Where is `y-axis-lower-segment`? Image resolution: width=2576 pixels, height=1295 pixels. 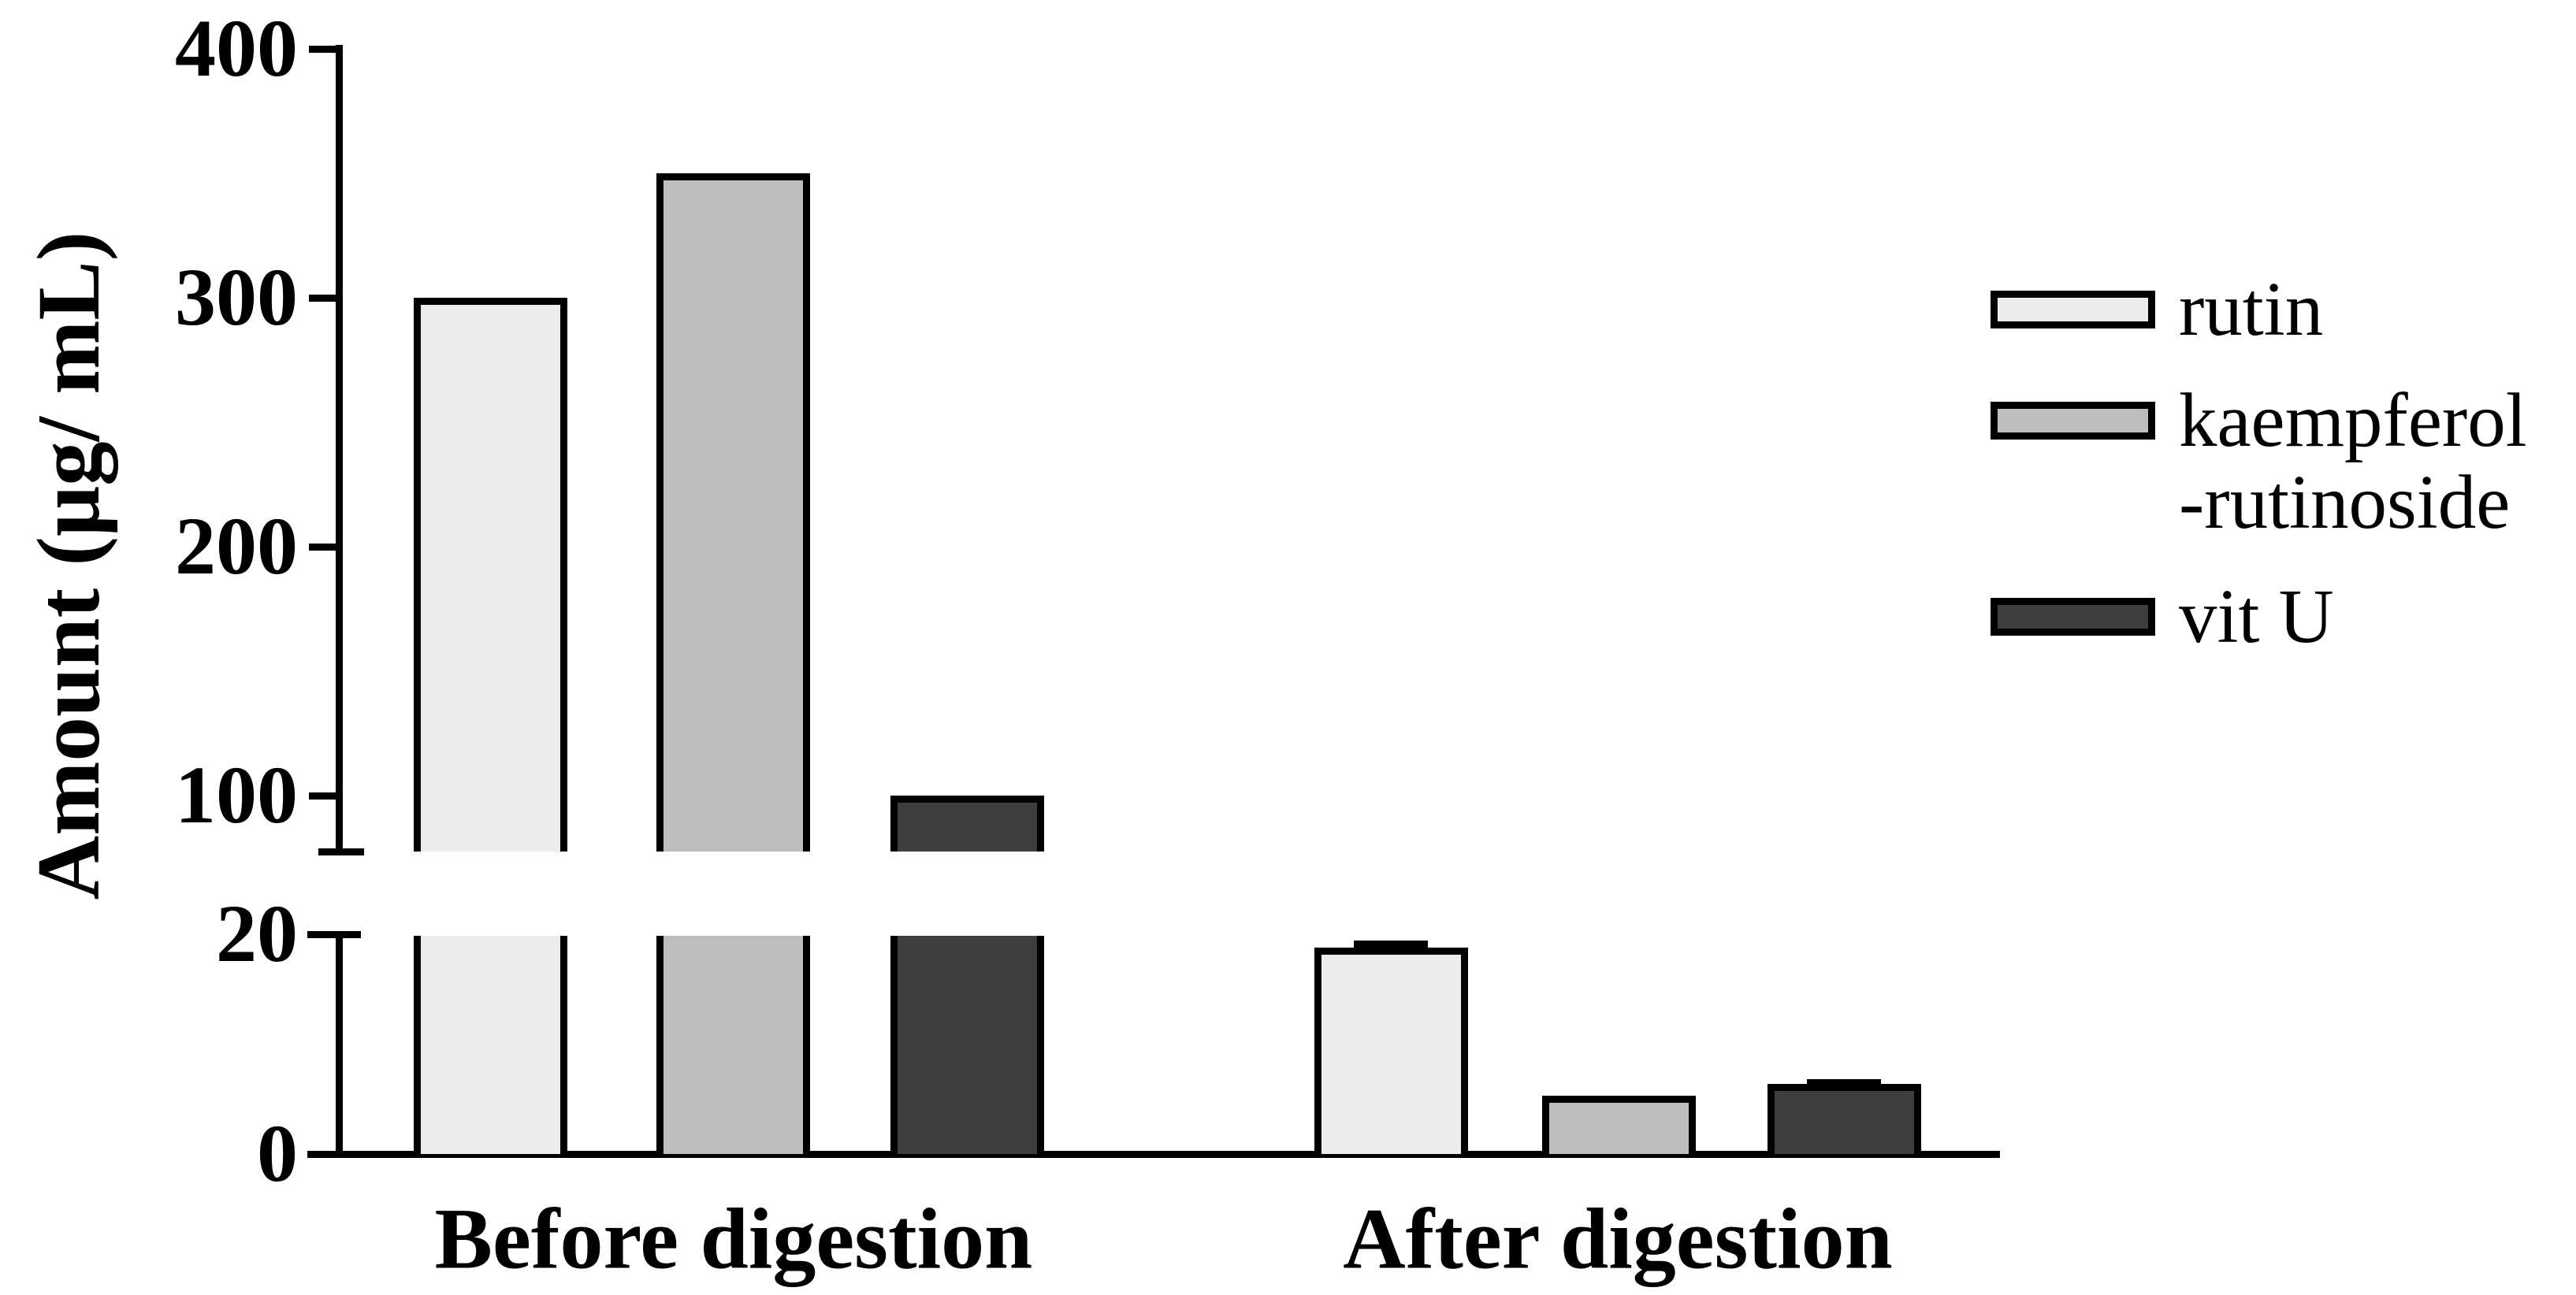 y-axis-lower-segment is located at coordinates (339, 1045).